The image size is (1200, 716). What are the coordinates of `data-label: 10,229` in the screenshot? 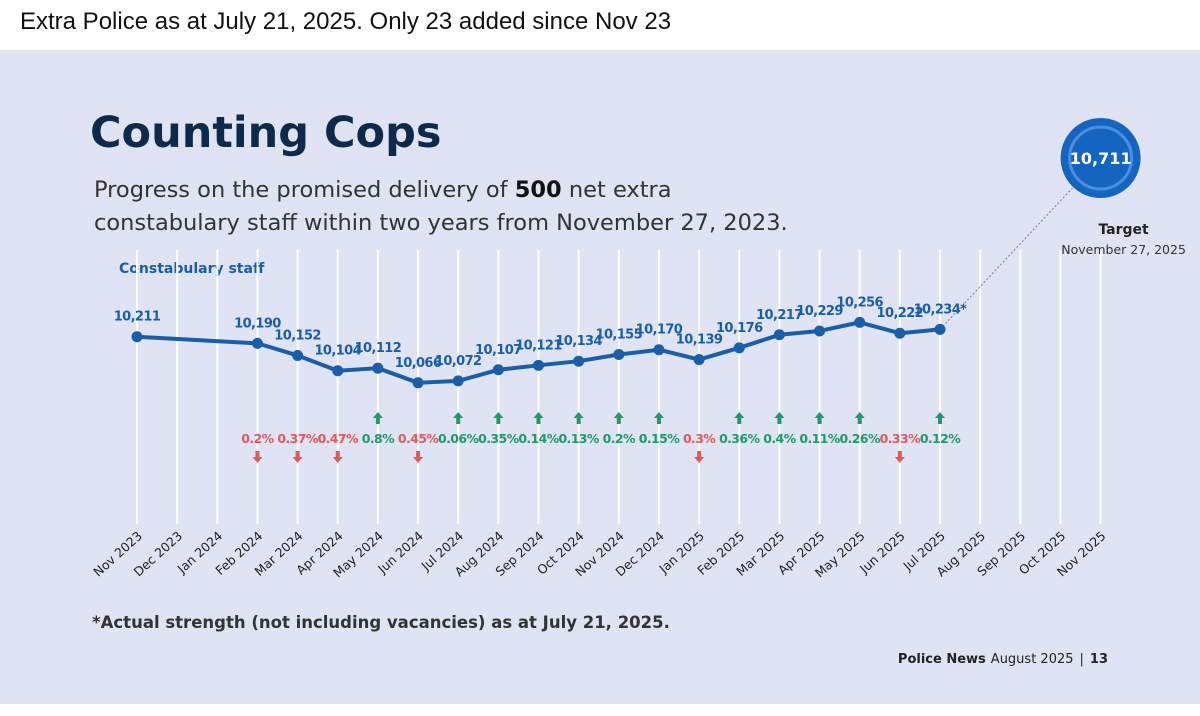 It's located at (819, 311).